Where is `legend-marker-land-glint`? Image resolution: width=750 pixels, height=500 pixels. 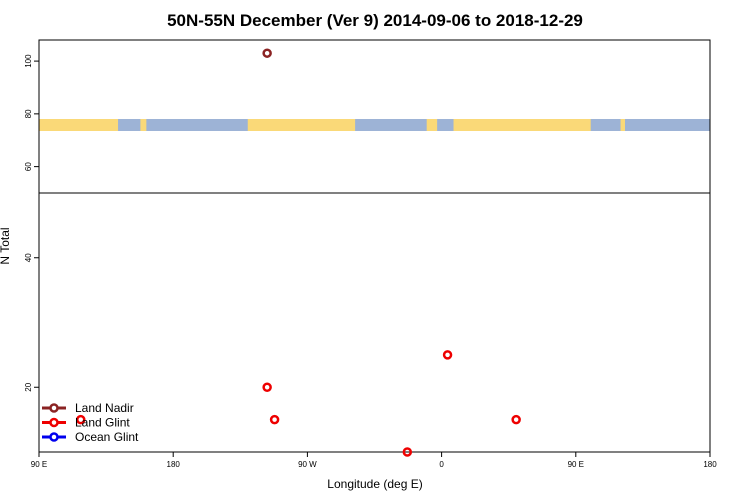 legend-marker-land-glint is located at coordinates (54, 422).